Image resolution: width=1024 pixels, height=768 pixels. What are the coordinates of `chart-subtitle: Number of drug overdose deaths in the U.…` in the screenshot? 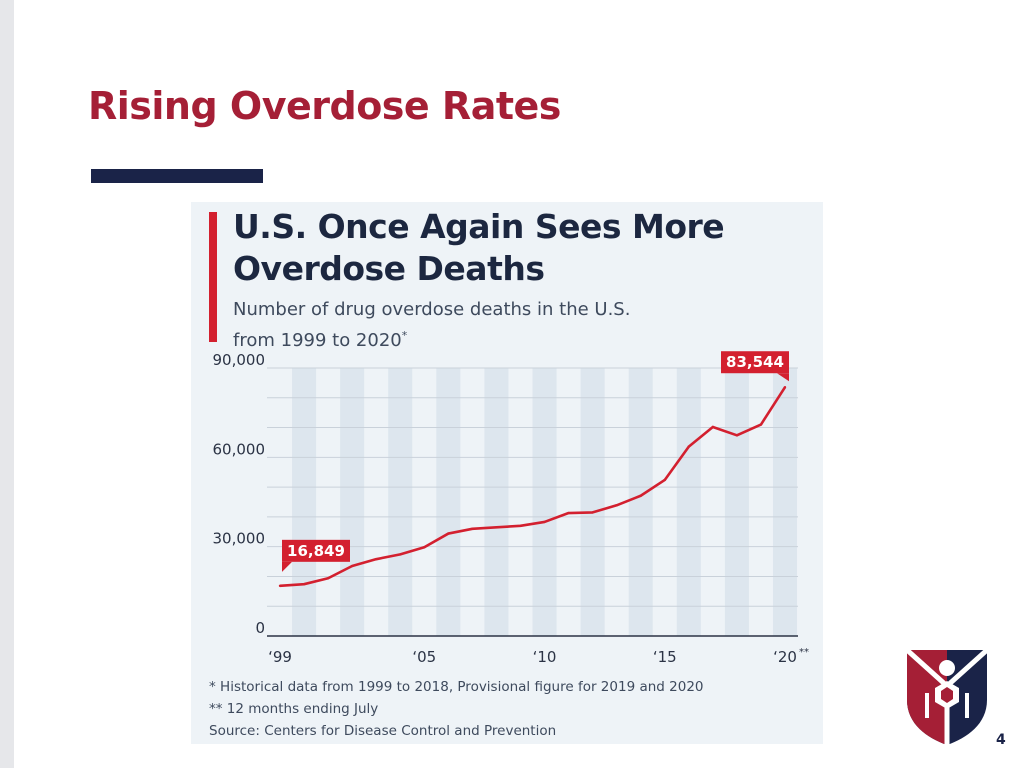 It's located at (433, 325).